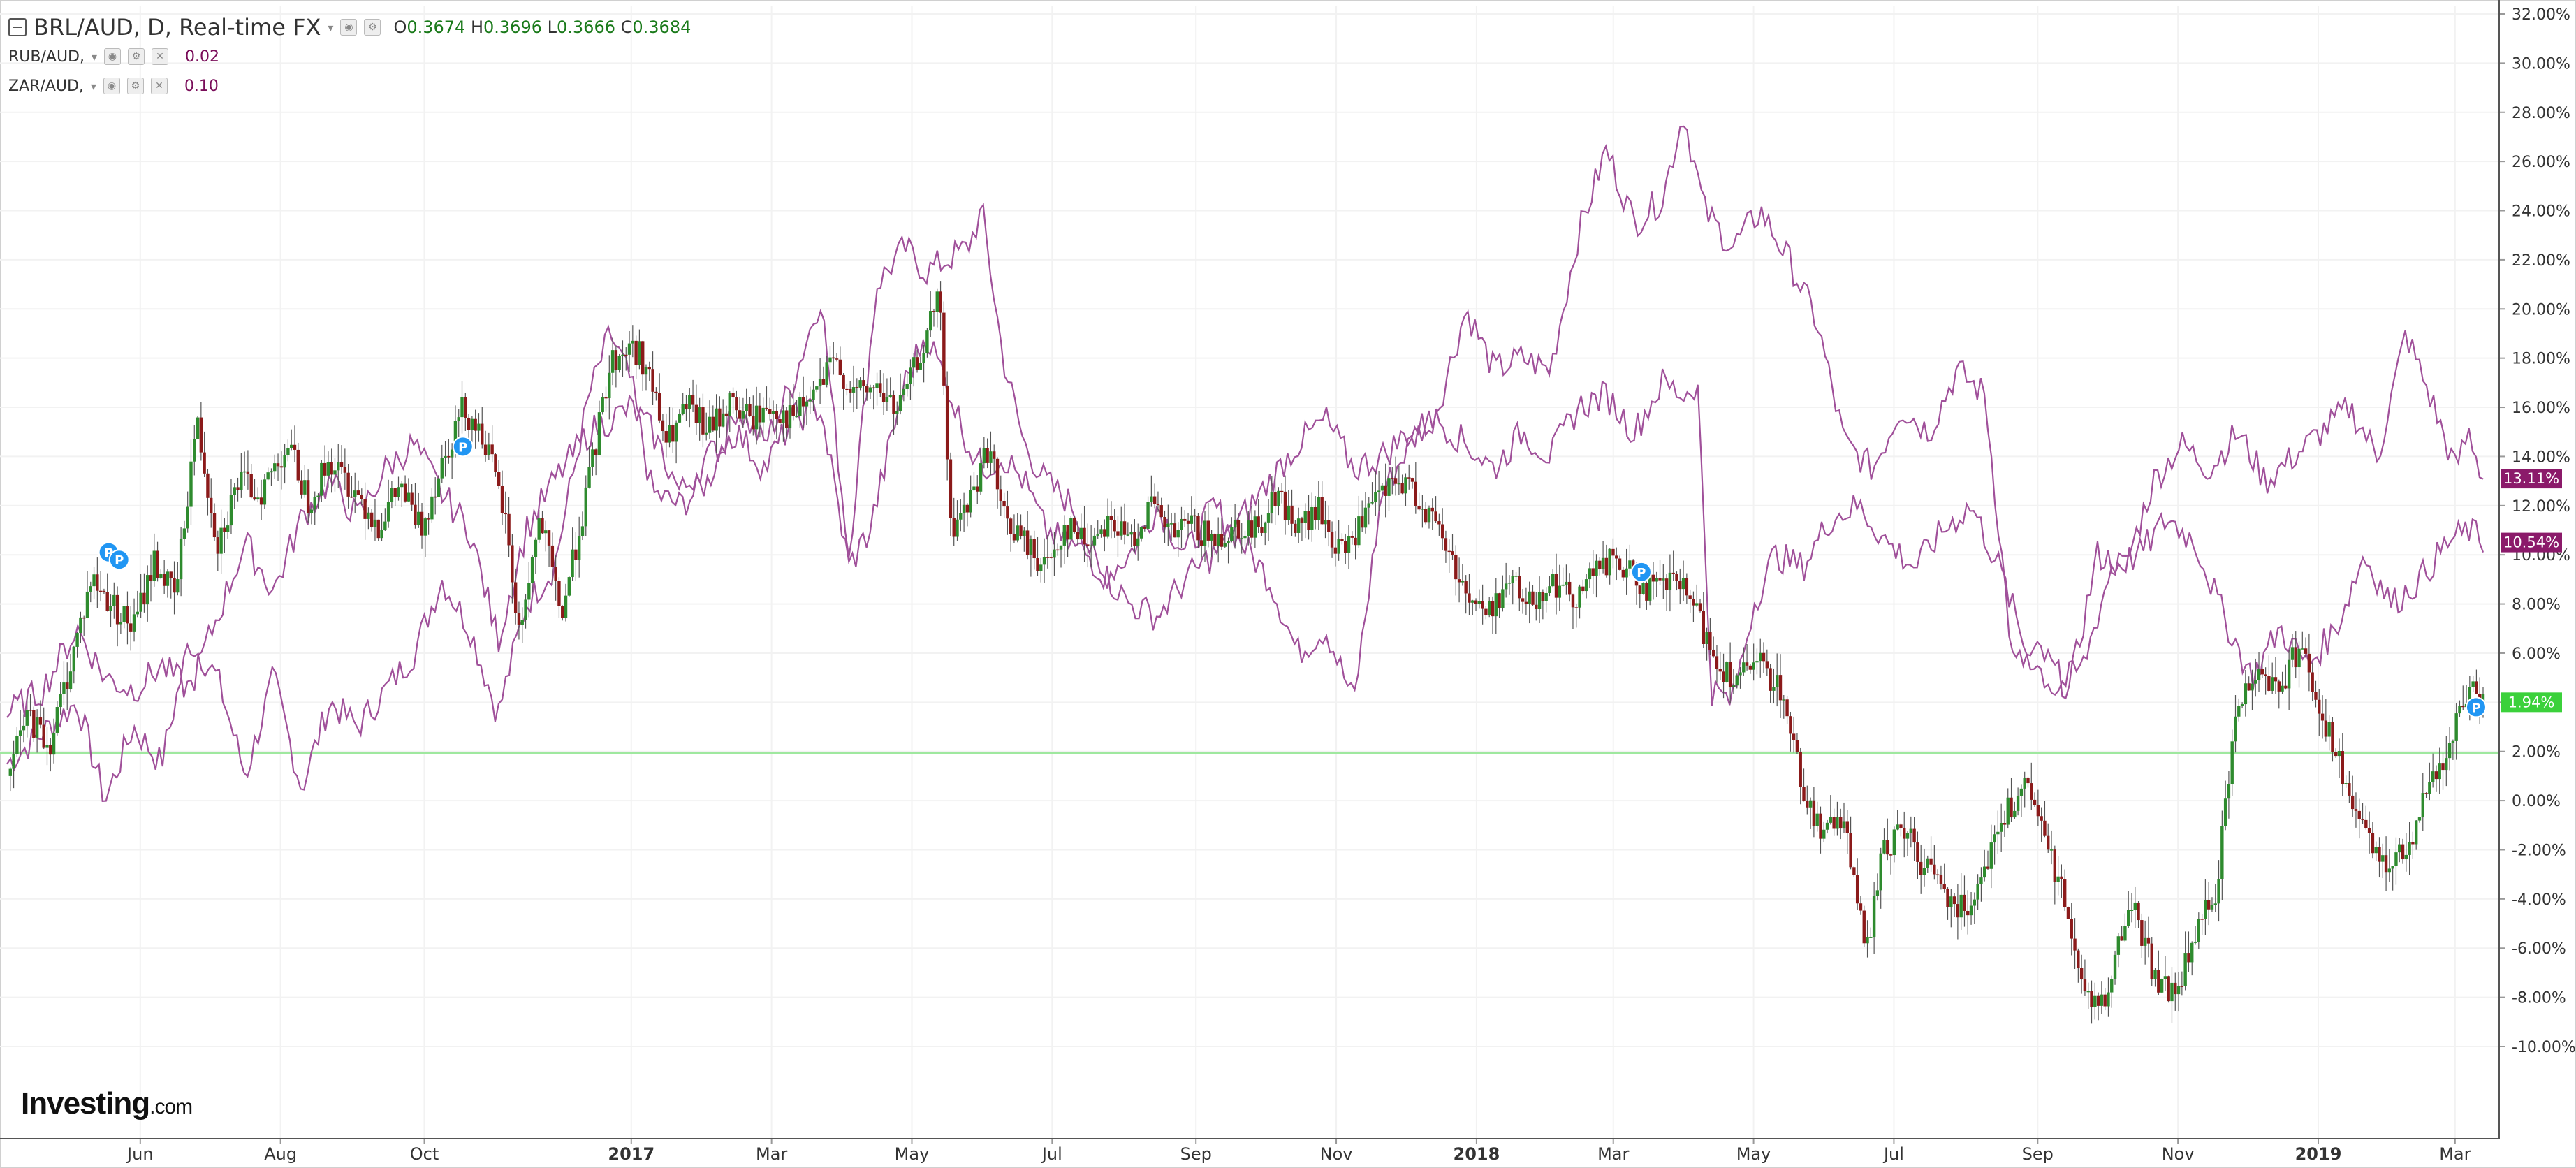  I want to click on collapse-icon, so click(17, 27).